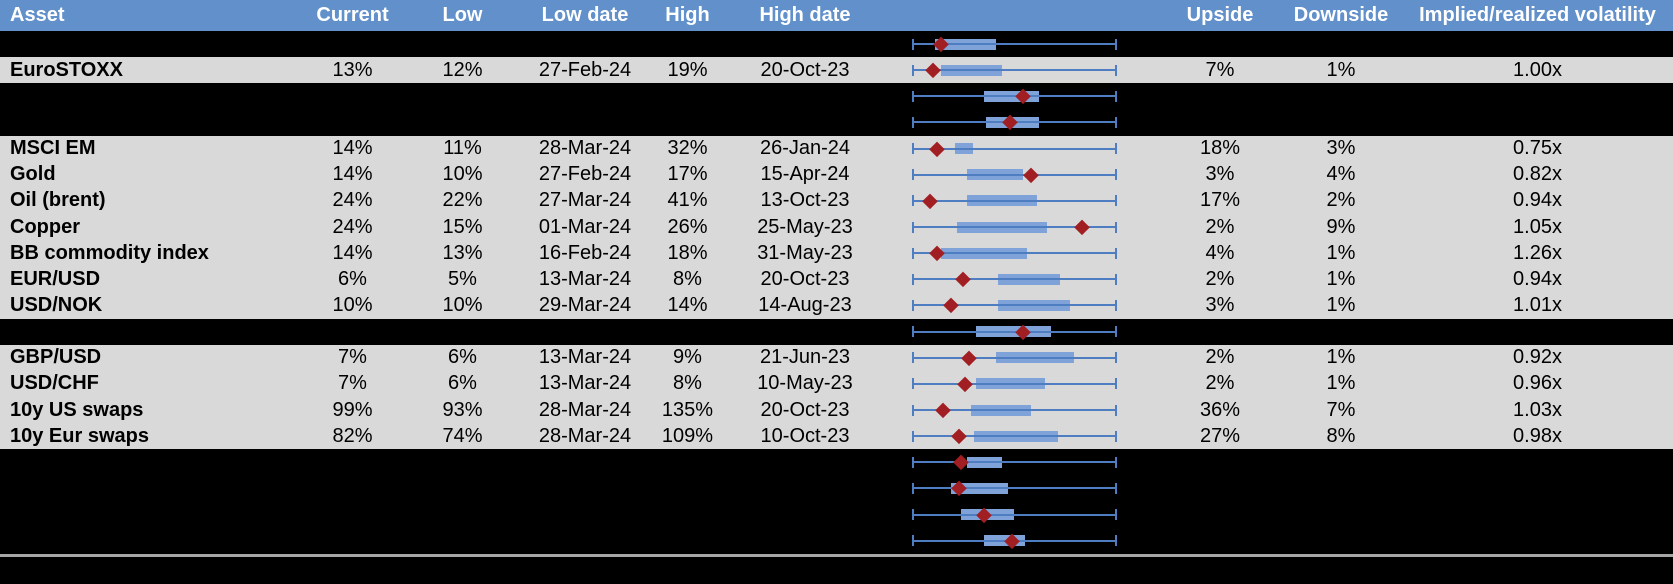 This screenshot has height=584, width=1673. What do you see at coordinates (352, 15) in the screenshot?
I see `column-header-current: Current` at bounding box center [352, 15].